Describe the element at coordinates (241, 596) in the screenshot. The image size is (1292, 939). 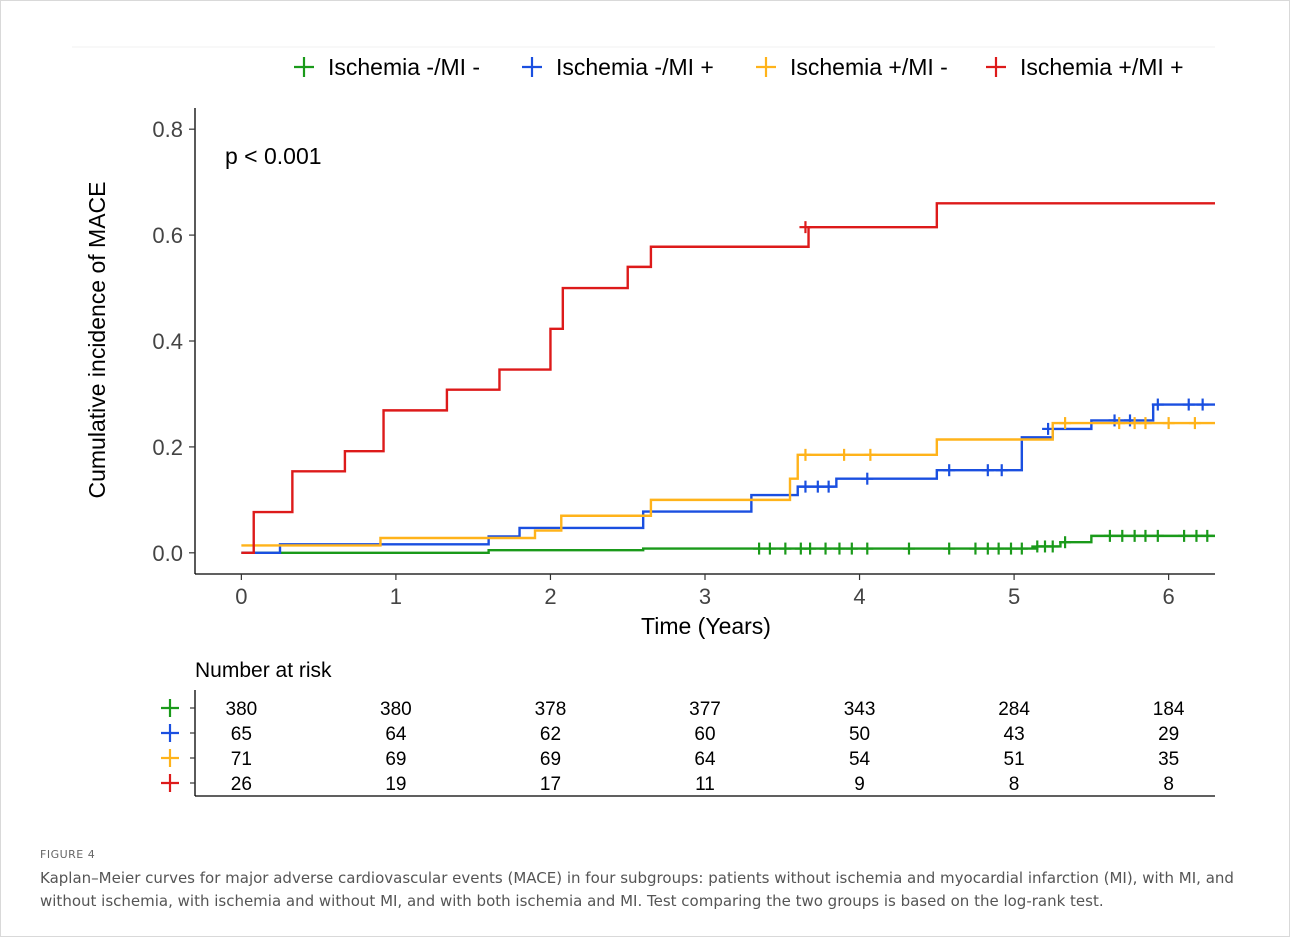
I see `x-tick-label: 0` at that location.